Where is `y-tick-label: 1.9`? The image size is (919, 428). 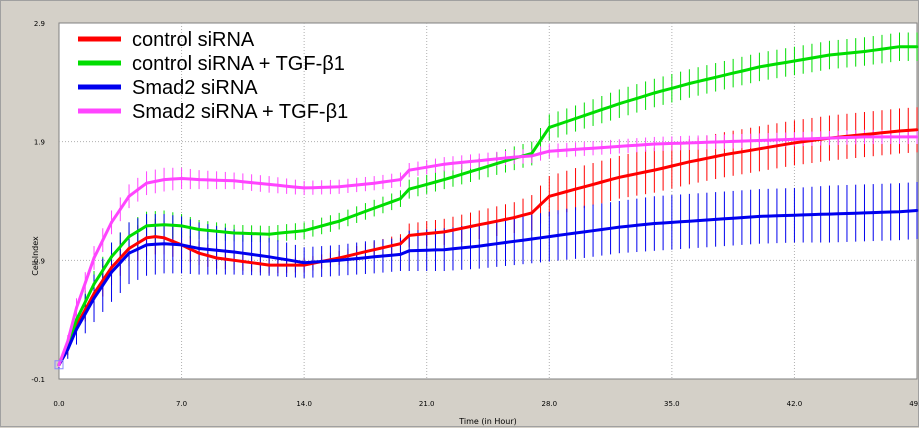
y-tick-label: 1.9 is located at coordinates (39, 143).